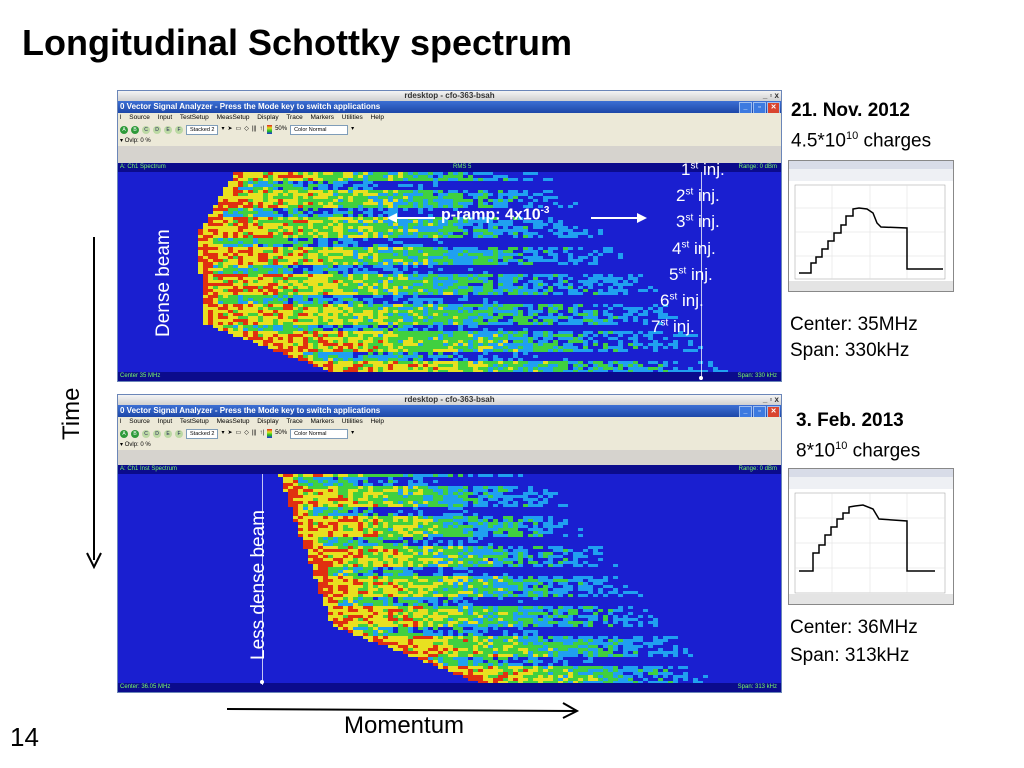 This screenshot has height=768, width=1024. What do you see at coordinates (759, 108) in the screenshot?
I see `restore-button: ▫` at bounding box center [759, 108].